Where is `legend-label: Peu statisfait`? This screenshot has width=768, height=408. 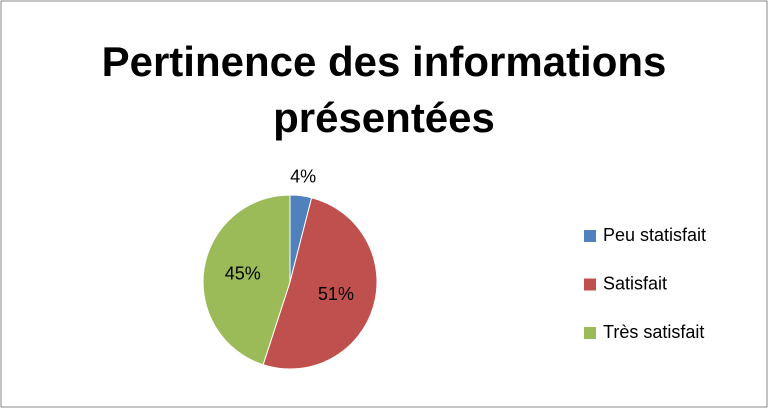
legend-label: Peu statisfait is located at coordinates (654, 235).